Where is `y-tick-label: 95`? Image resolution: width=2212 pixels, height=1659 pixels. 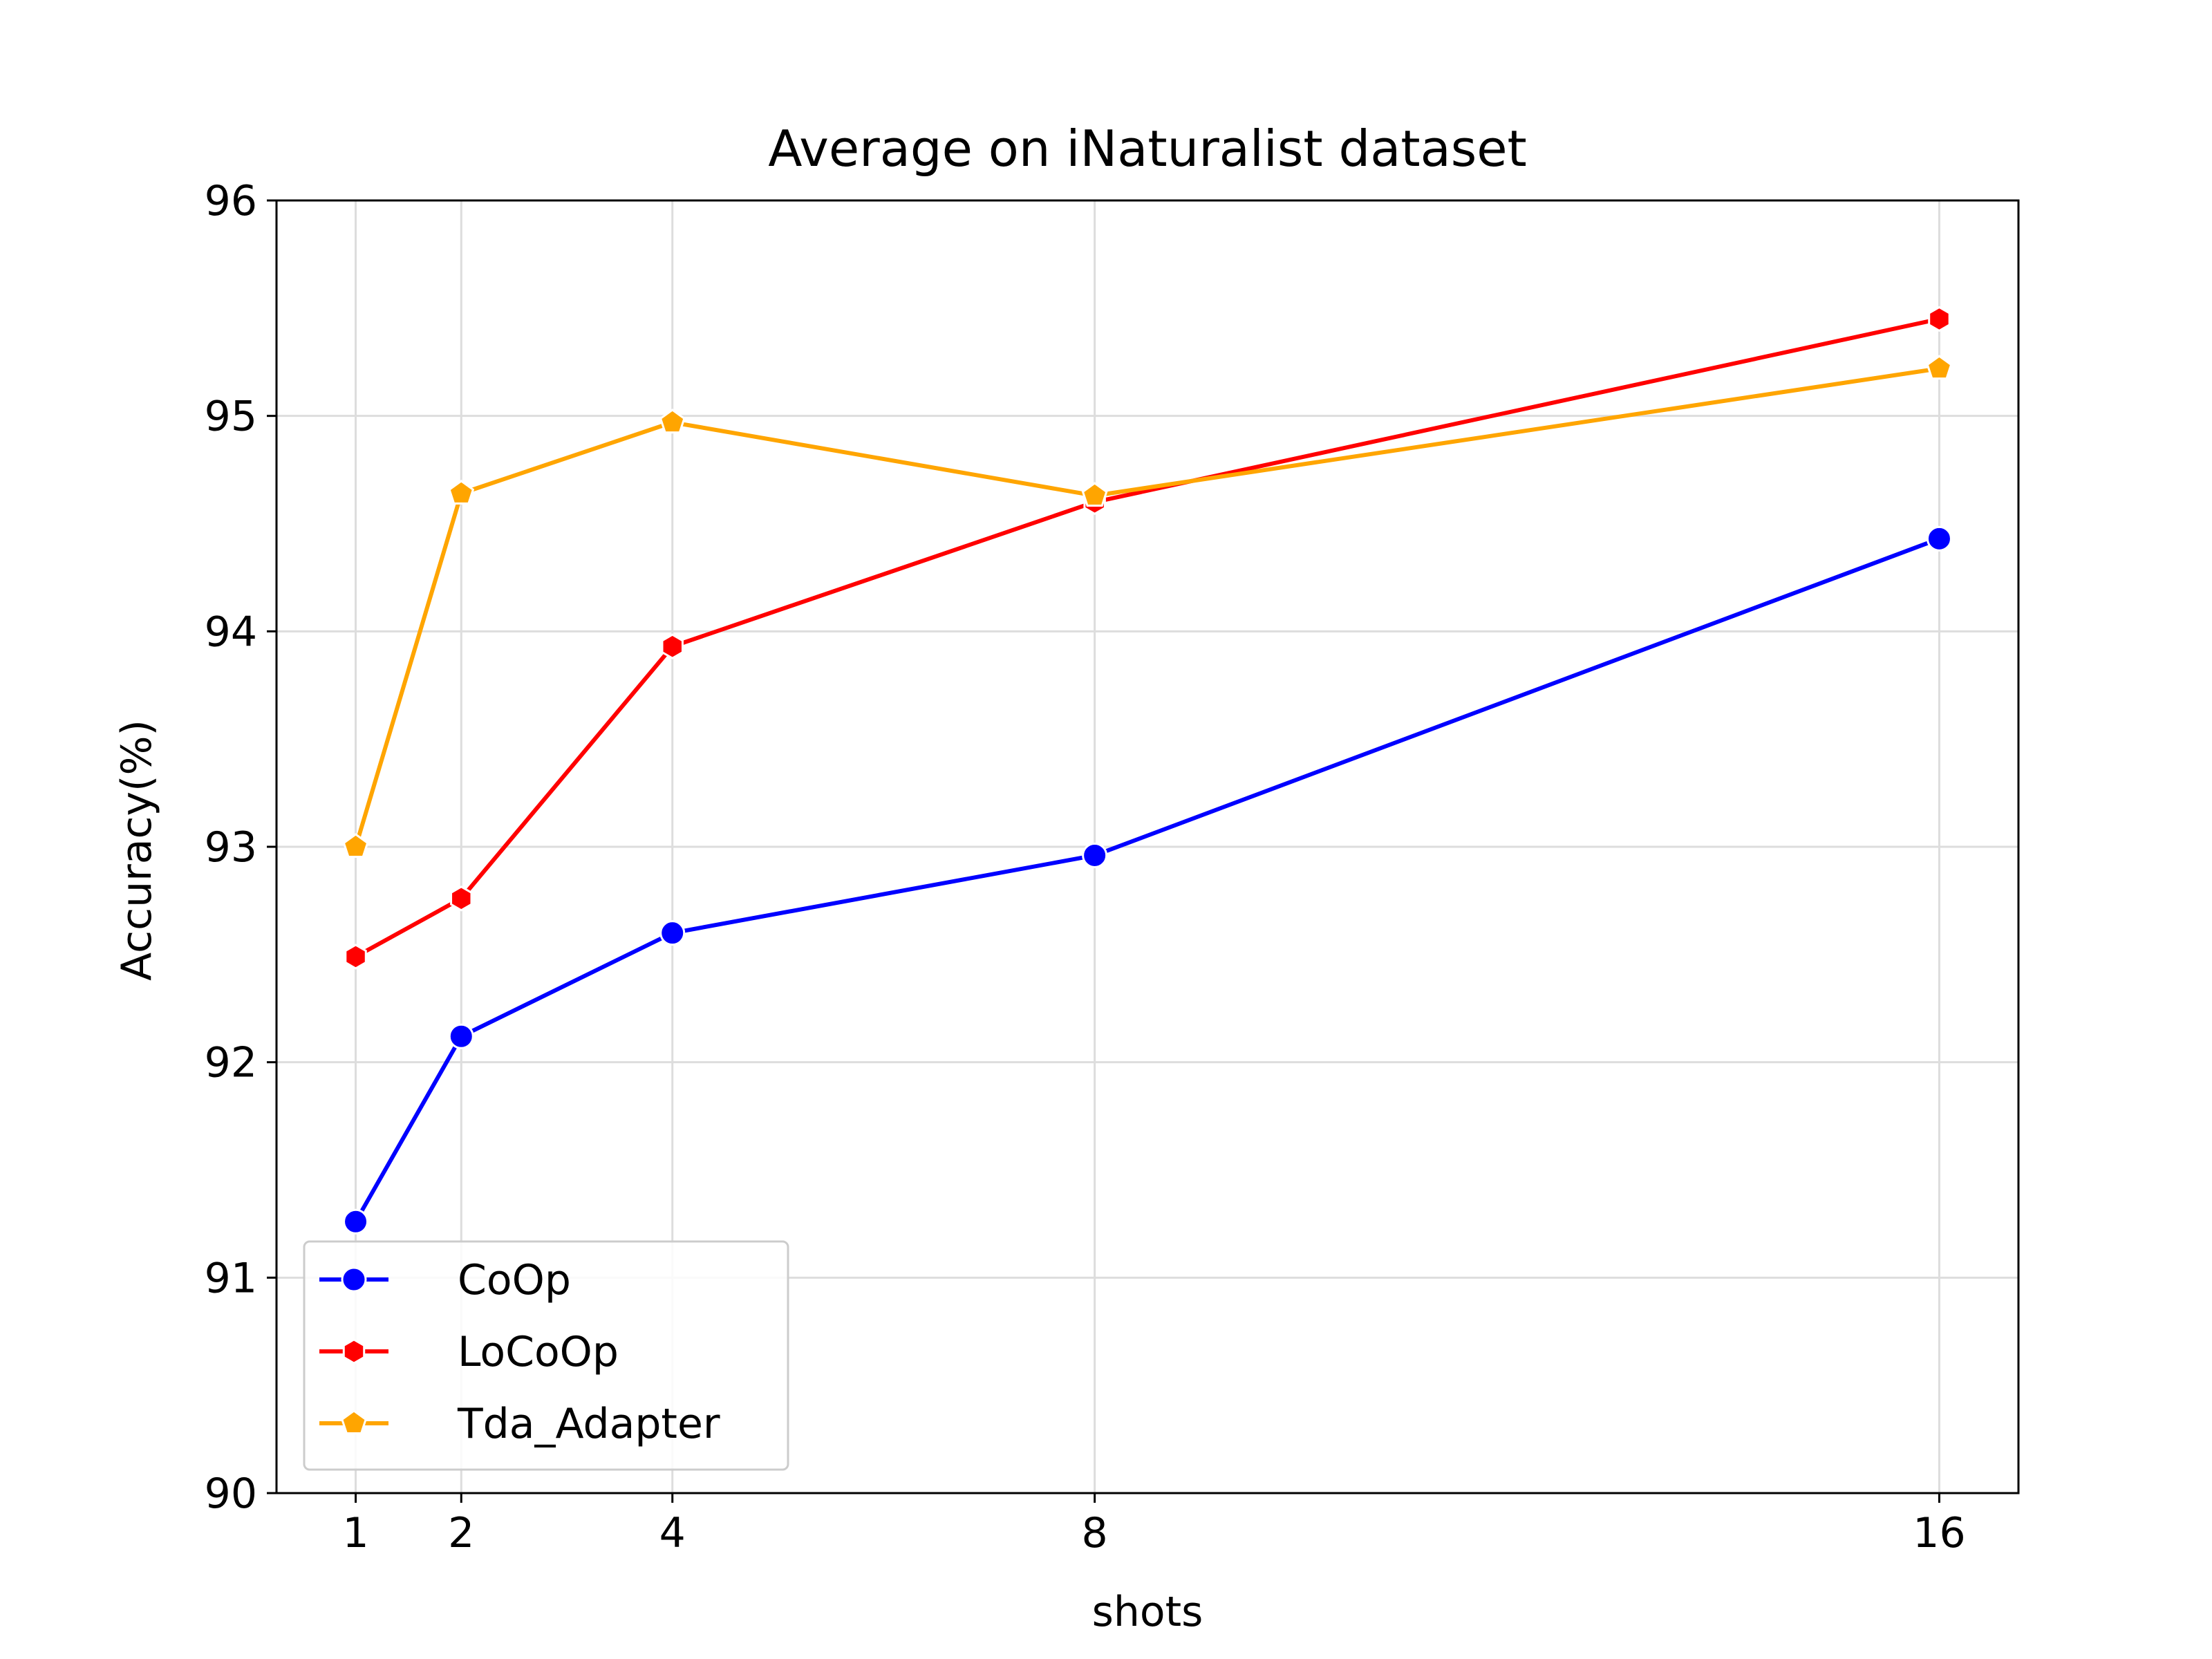 y-tick-label: 95 is located at coordinates (231, 417).